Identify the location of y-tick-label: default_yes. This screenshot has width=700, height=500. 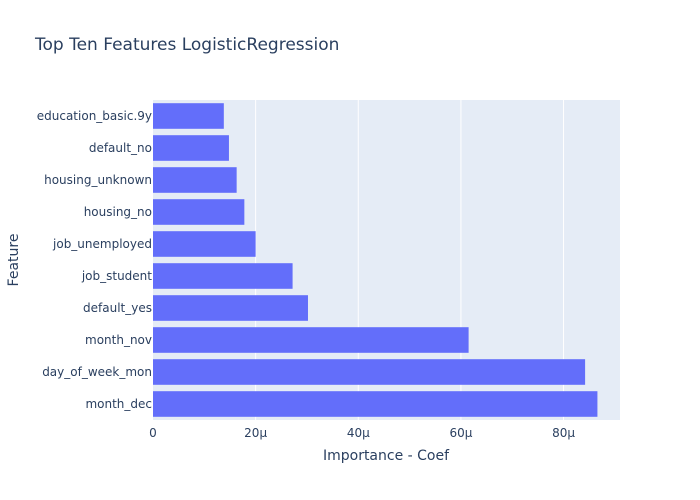
(117, 308).